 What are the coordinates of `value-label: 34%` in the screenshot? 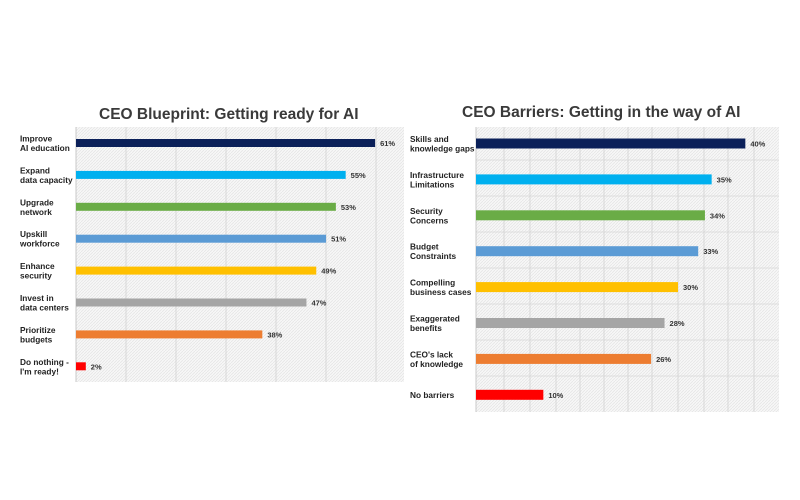 It's located at (717, 215).